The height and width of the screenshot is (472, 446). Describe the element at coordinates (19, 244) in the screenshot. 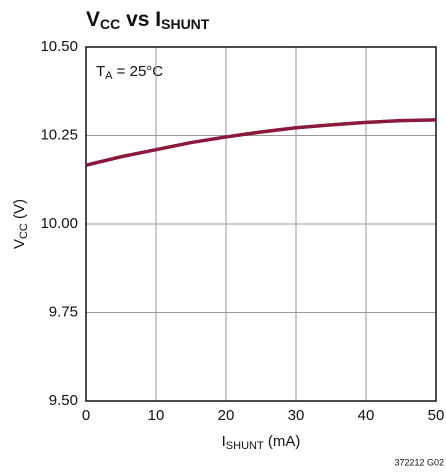

I see `label-part: V` at that location.